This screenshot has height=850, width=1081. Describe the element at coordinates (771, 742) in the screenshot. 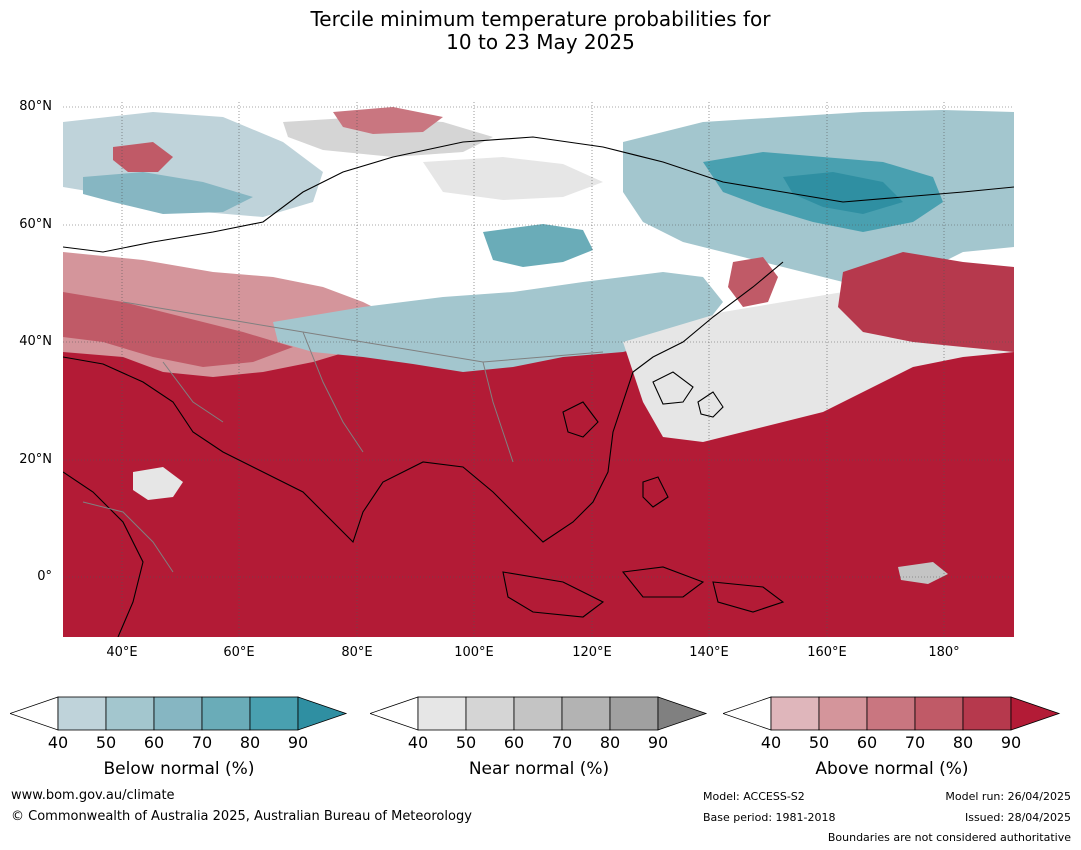

I see `tick-above-40: 40` at that location.